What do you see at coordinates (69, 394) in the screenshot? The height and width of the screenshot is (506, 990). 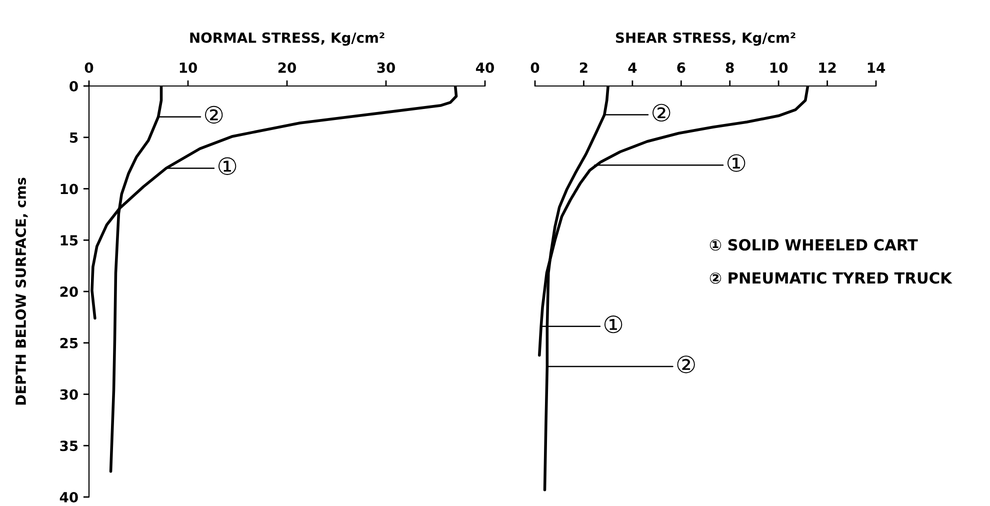 I see `y-tick-label: 30` at bounding box center [69, 394].